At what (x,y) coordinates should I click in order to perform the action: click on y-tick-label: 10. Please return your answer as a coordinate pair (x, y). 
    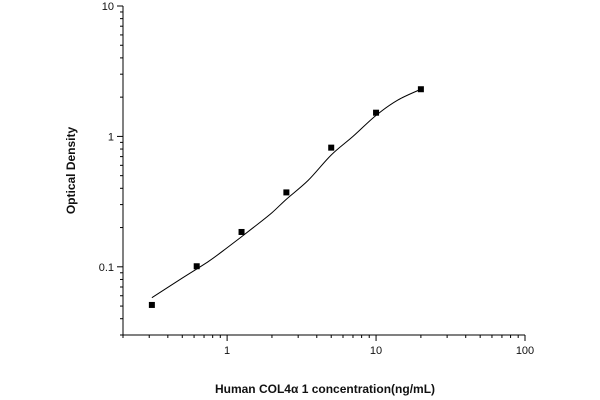
    Looking at the image, I should click on (108, 7).